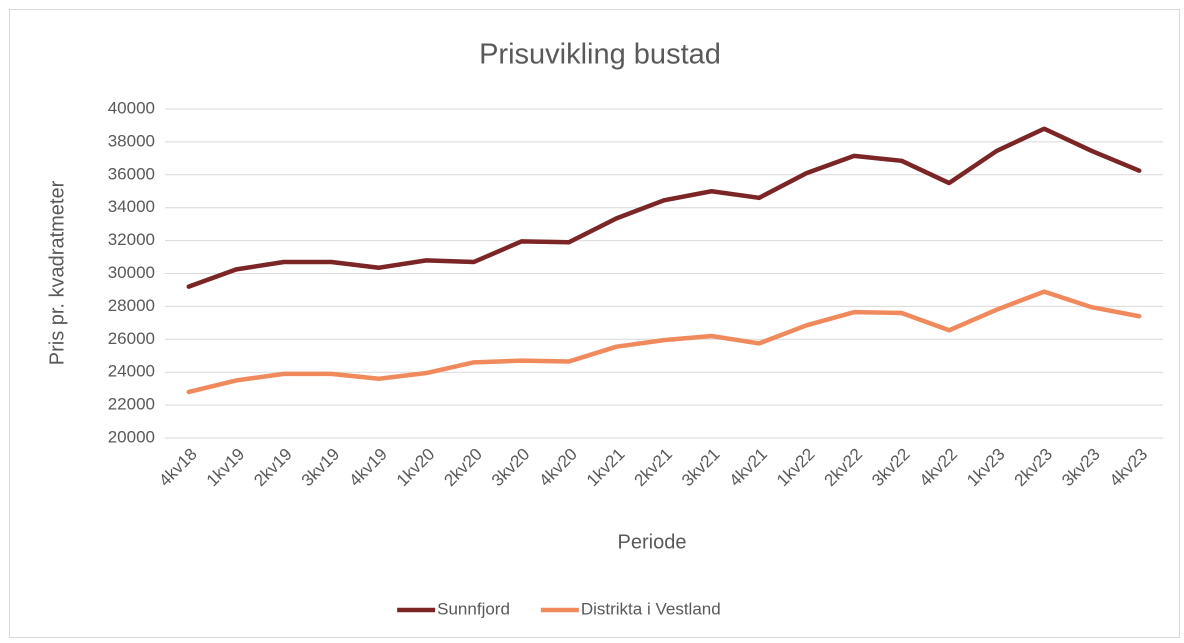 Image resolution: width=1184 pixels, height=643 pixels. What do you see at coordinates (131, 173) in the screenshot?
I see `y-tick-label: 36000` at bounding box center [131, 173].